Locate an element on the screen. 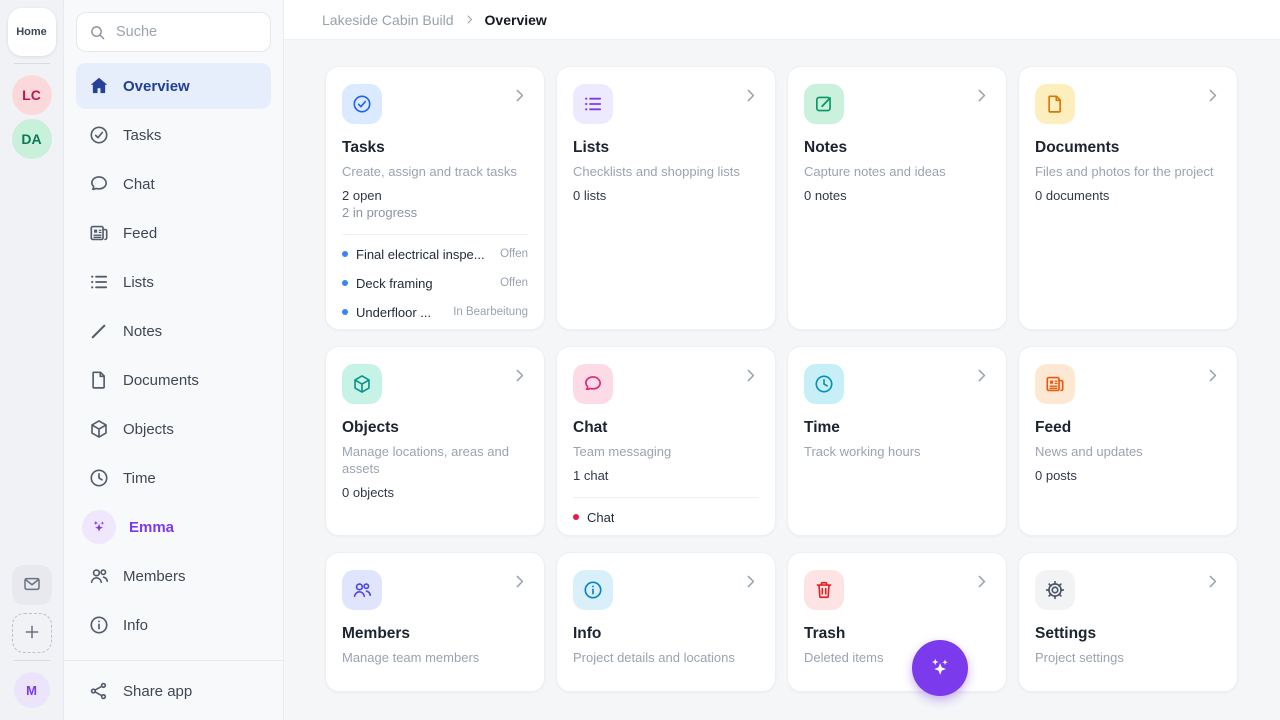 Image resolution: width=1280 pixels, height=720 pixels. sidebar-item-info: Info is located at coordinates (173, 625).